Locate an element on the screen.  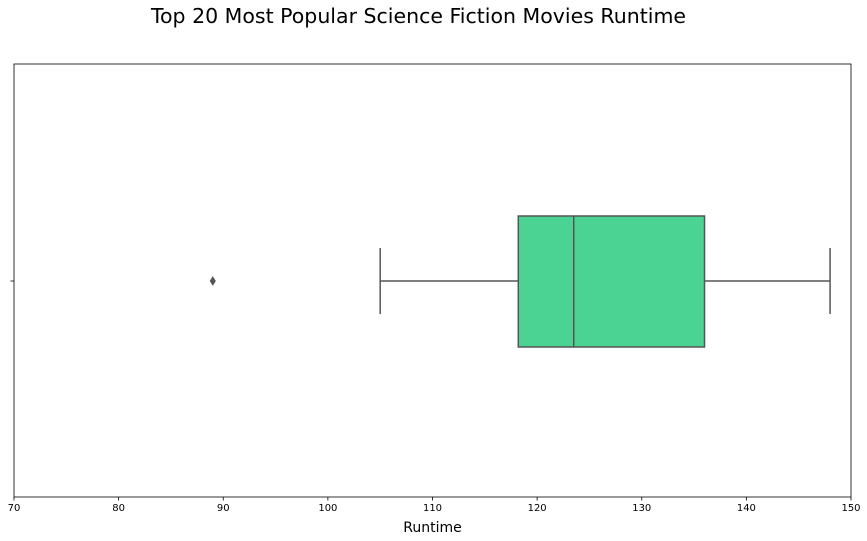
x-tick-label: 110 is located at coordinates (432, 508).